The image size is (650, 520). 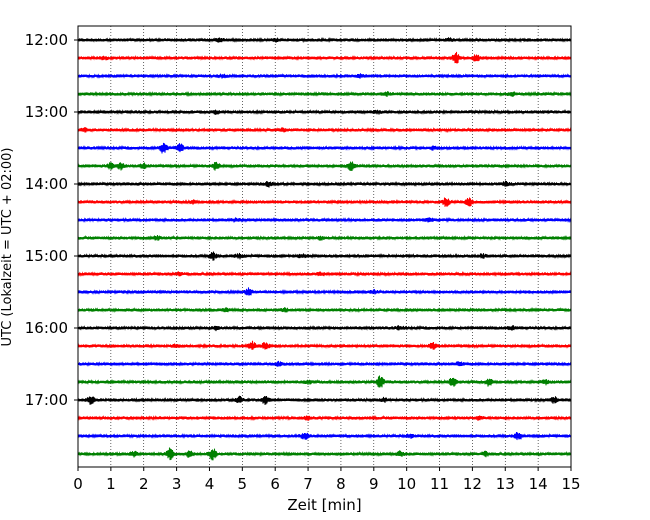 I want to click on x-tick-label: 5, so click(x=243, y=484).